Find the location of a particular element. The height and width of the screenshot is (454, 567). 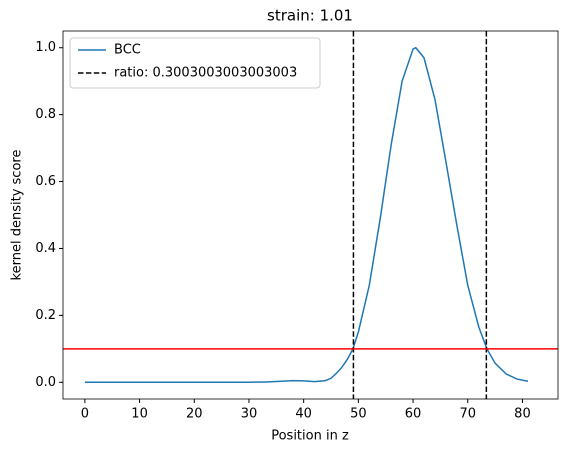

x-tick-label: 60 is located at coordinates (413, 414).